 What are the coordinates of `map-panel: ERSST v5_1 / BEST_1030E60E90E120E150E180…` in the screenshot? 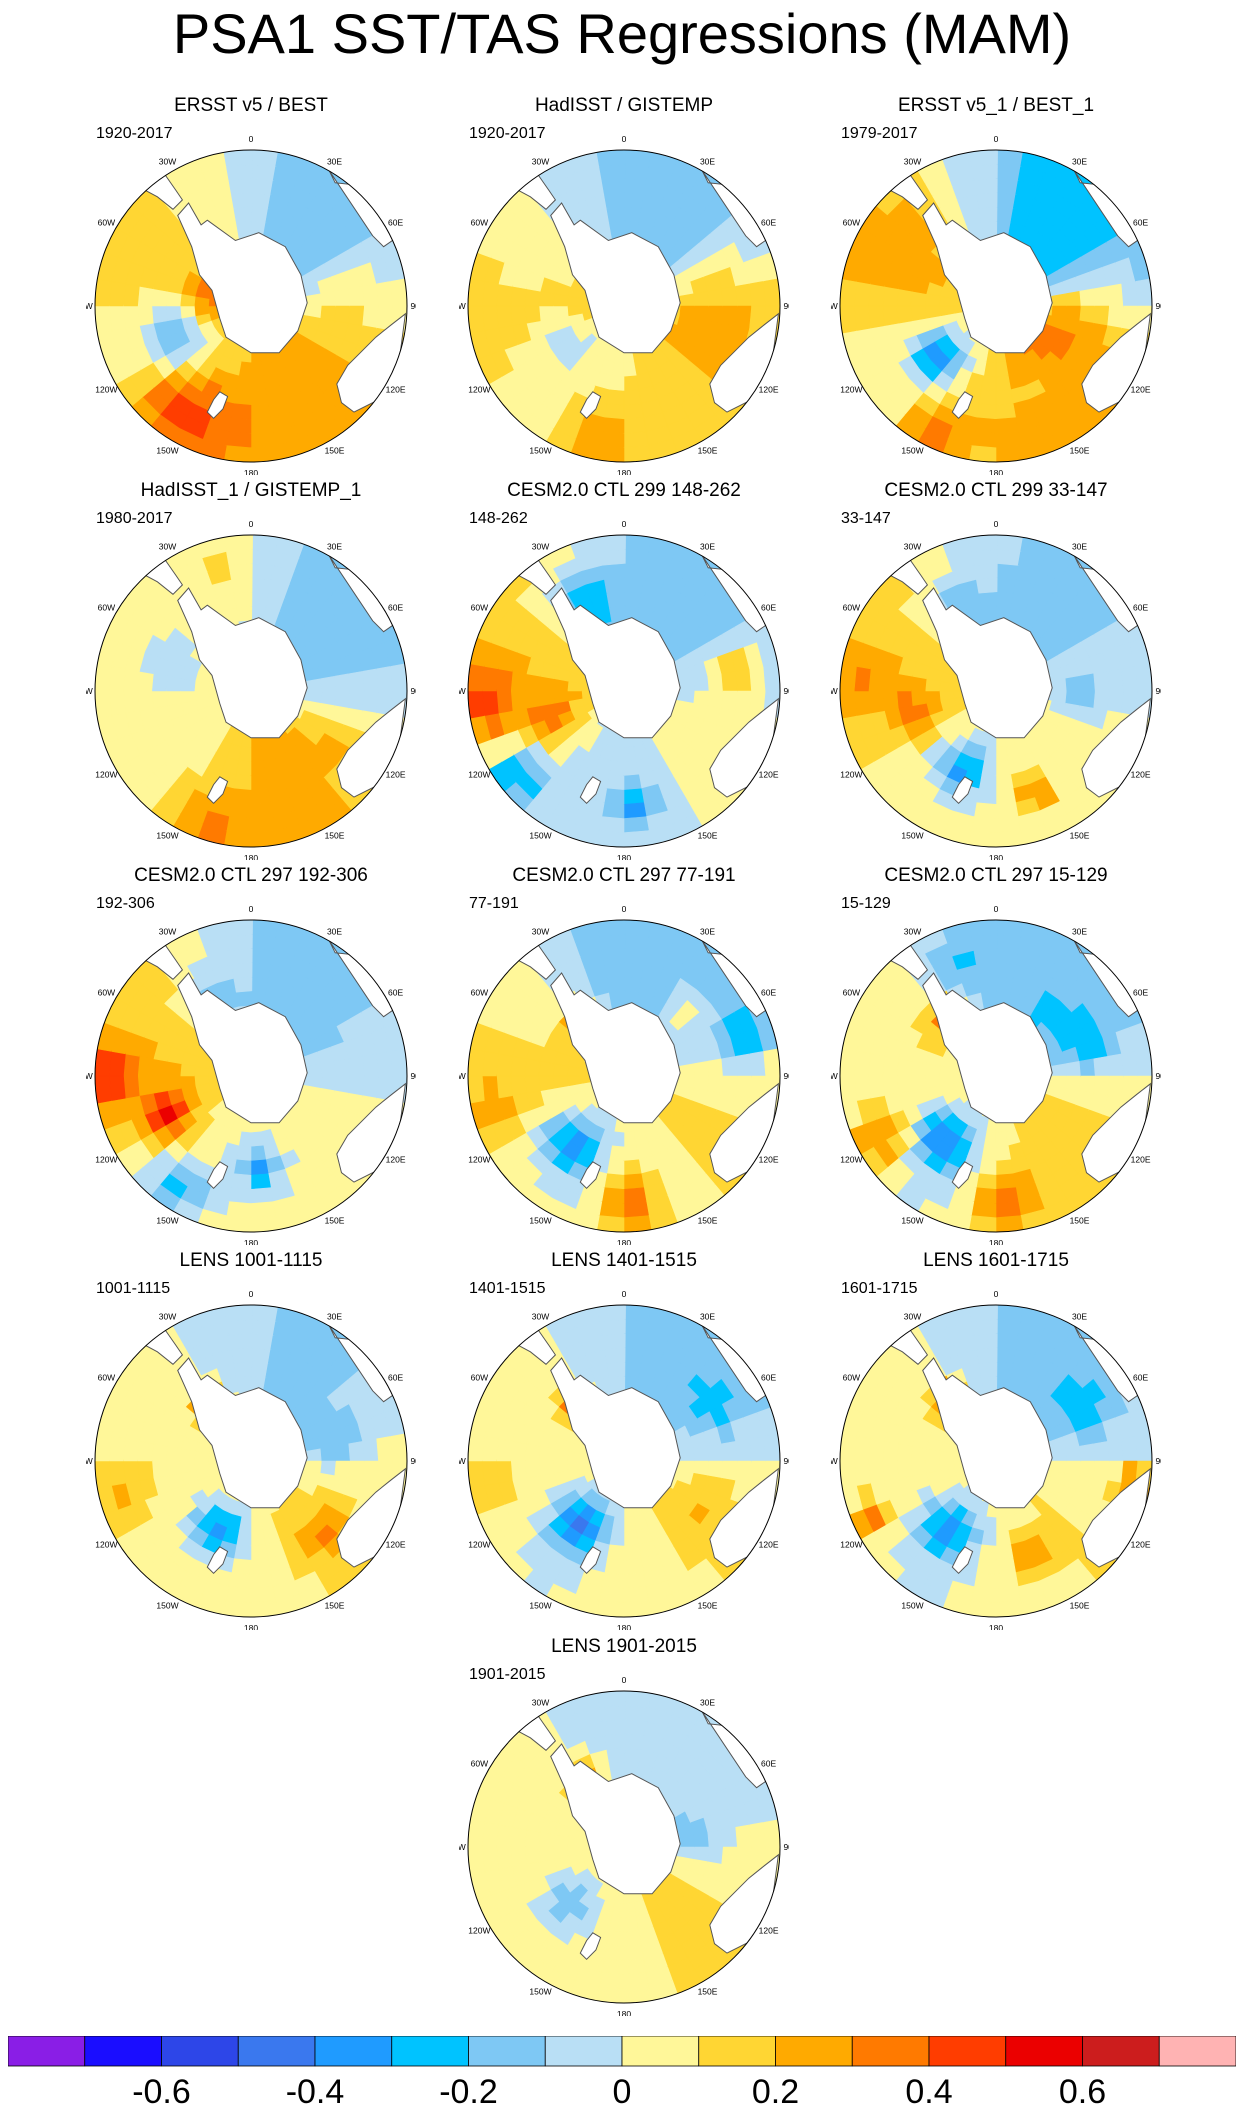 It's located at (996, 285).